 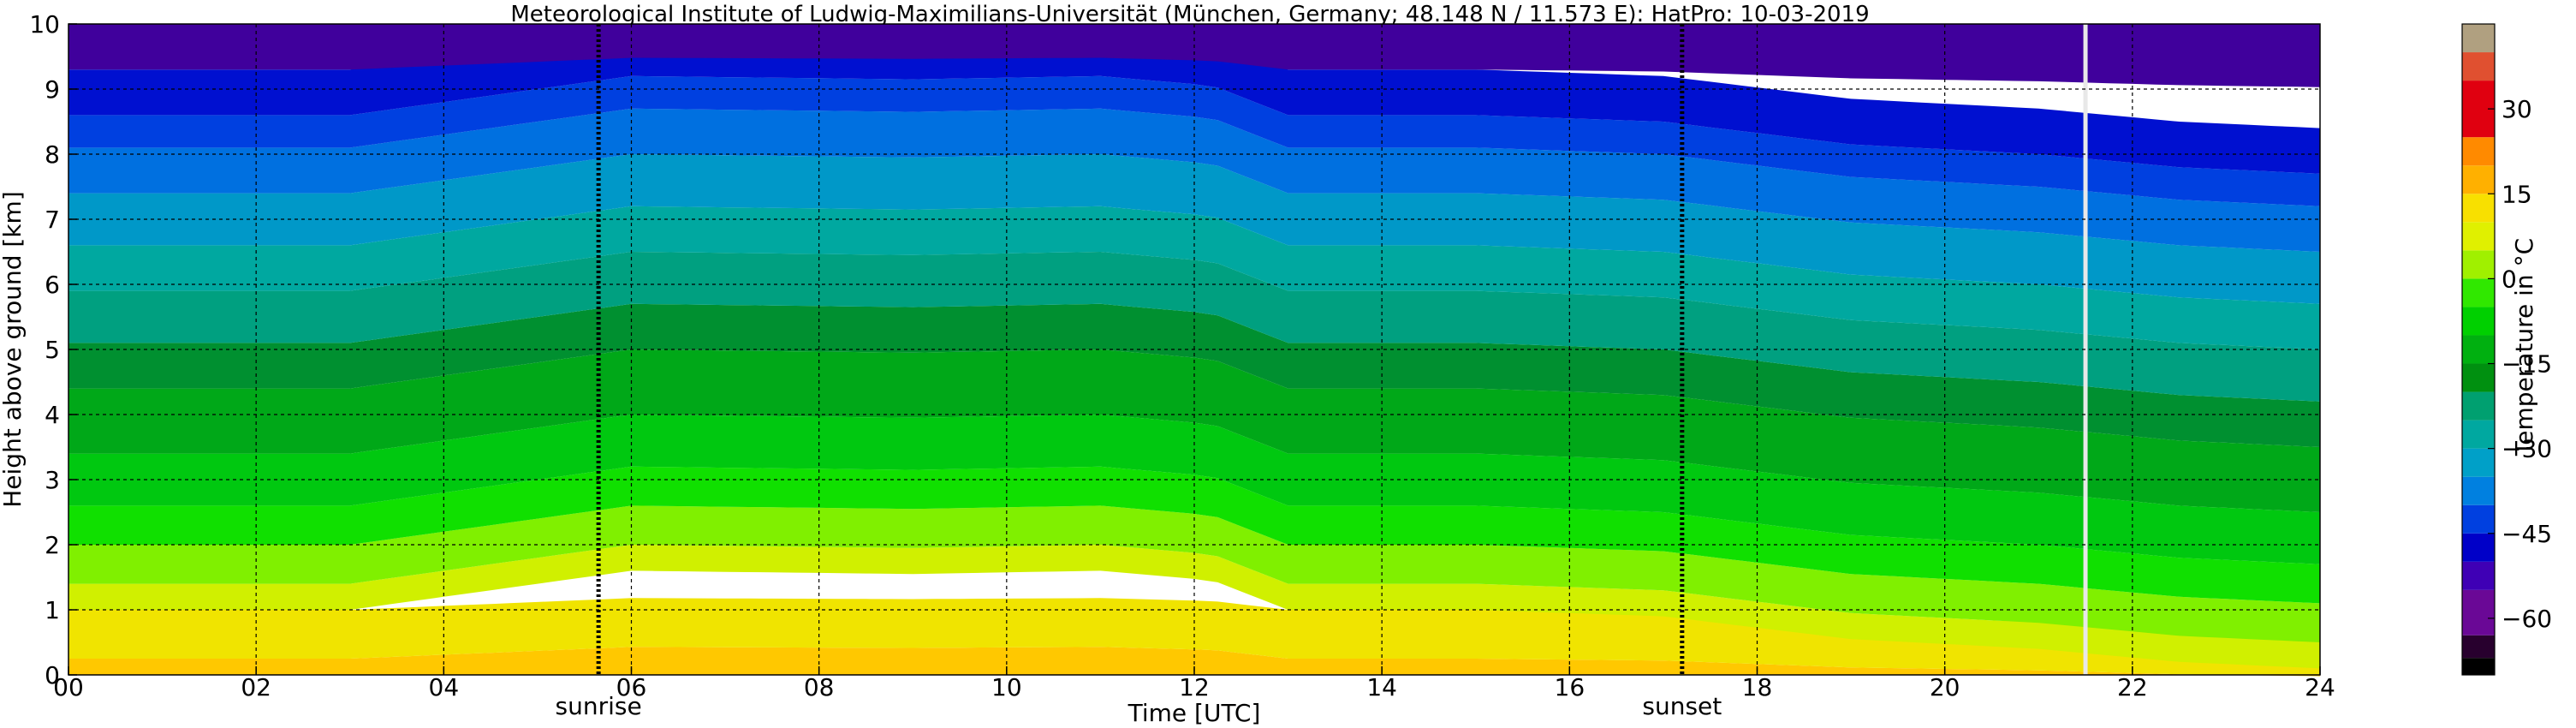 I want to click on x-tick-label: 06, so click(x=631, y=687).